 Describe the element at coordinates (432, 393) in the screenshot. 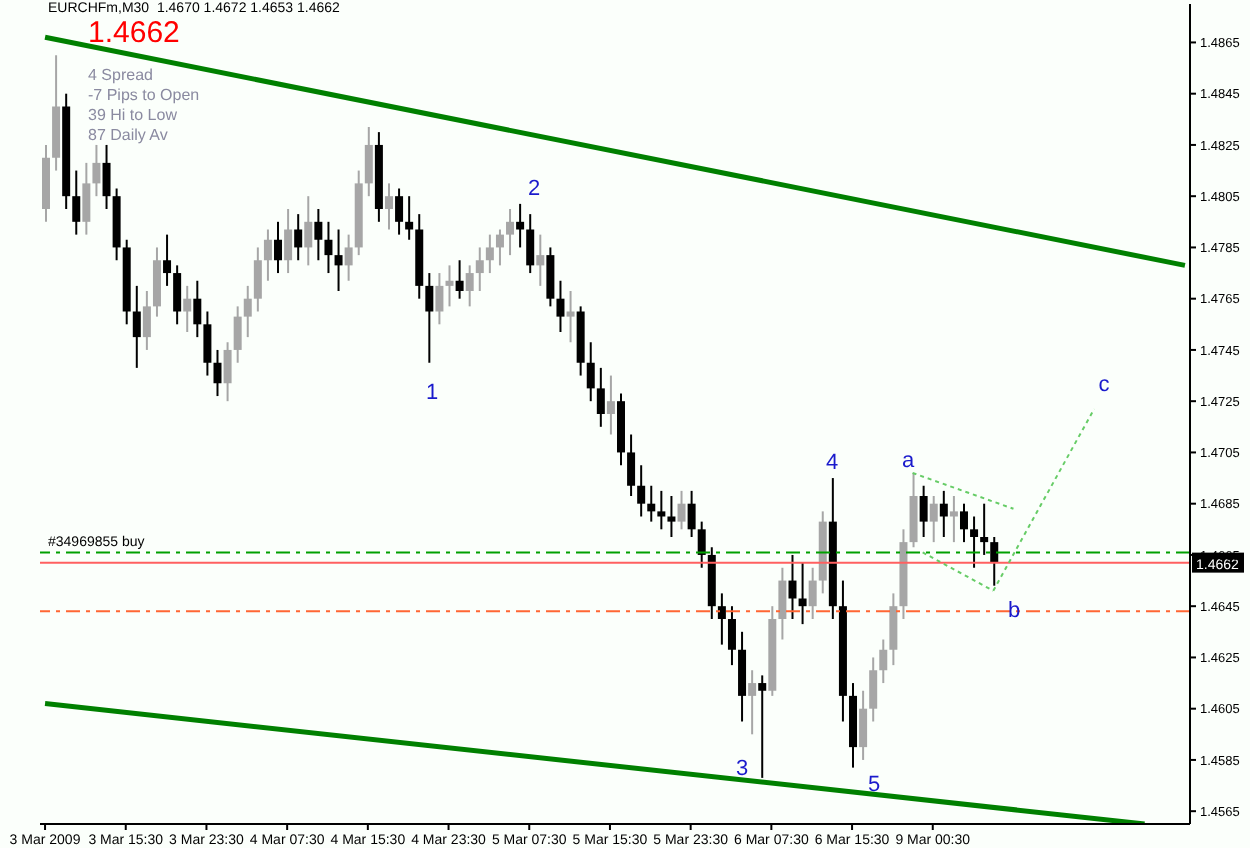

I see `annotation: 1` at that location.